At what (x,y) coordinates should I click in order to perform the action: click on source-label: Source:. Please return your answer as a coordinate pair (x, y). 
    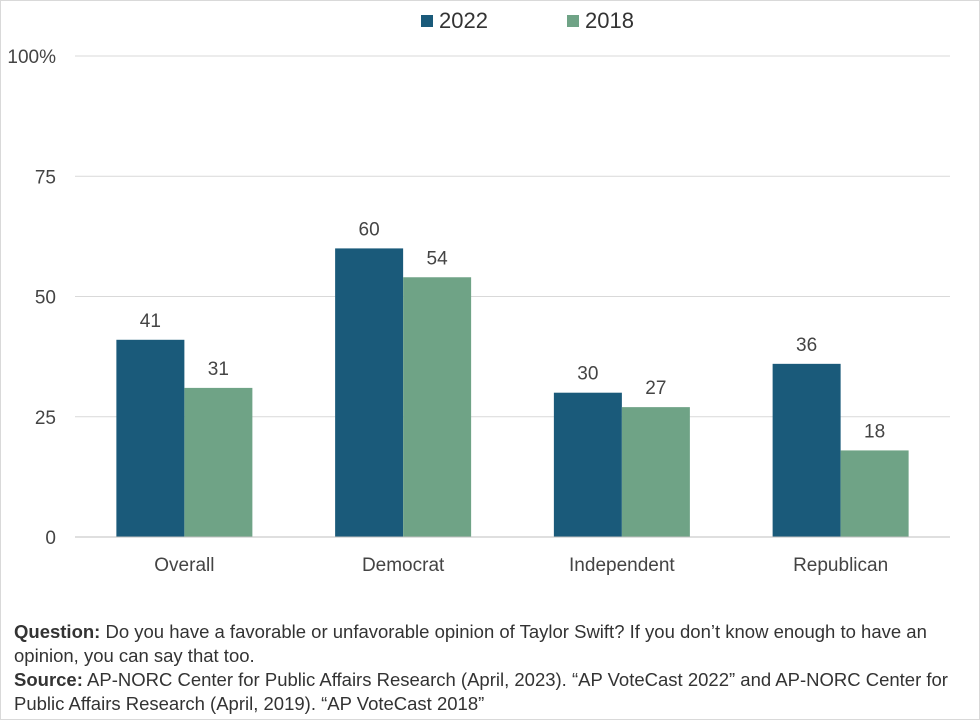
    Looking at the image, I should click on (48, 679).